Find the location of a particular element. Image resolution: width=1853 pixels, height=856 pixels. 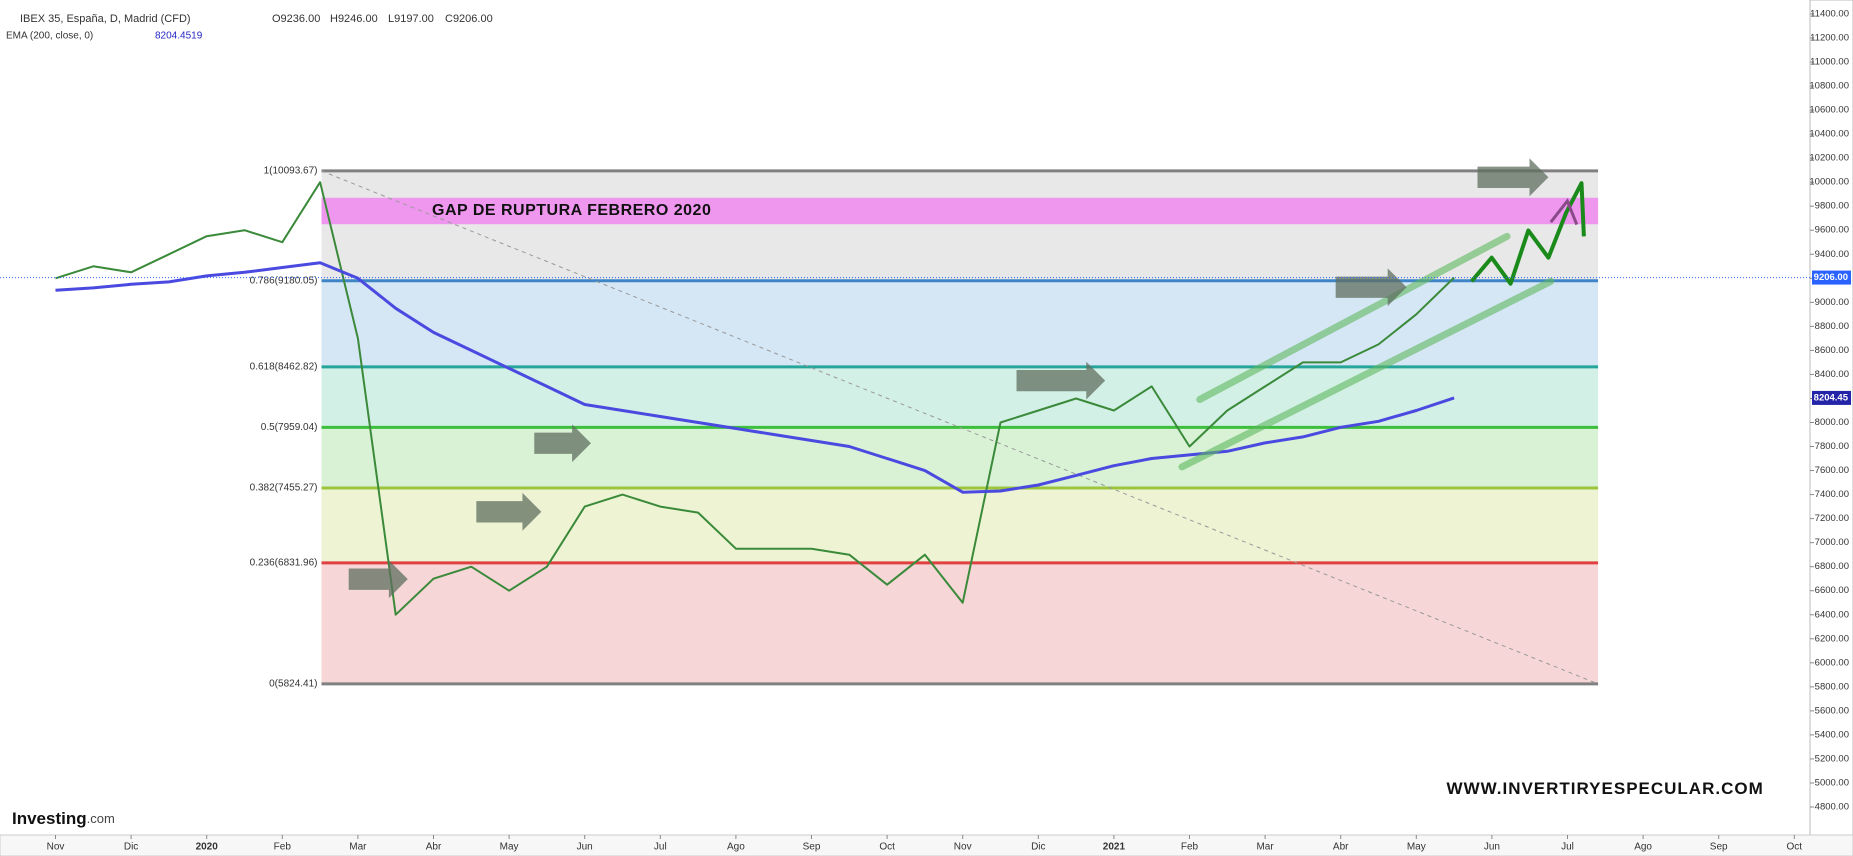

ohlc-close: C9206.00 is located at coordinates (469, 19).